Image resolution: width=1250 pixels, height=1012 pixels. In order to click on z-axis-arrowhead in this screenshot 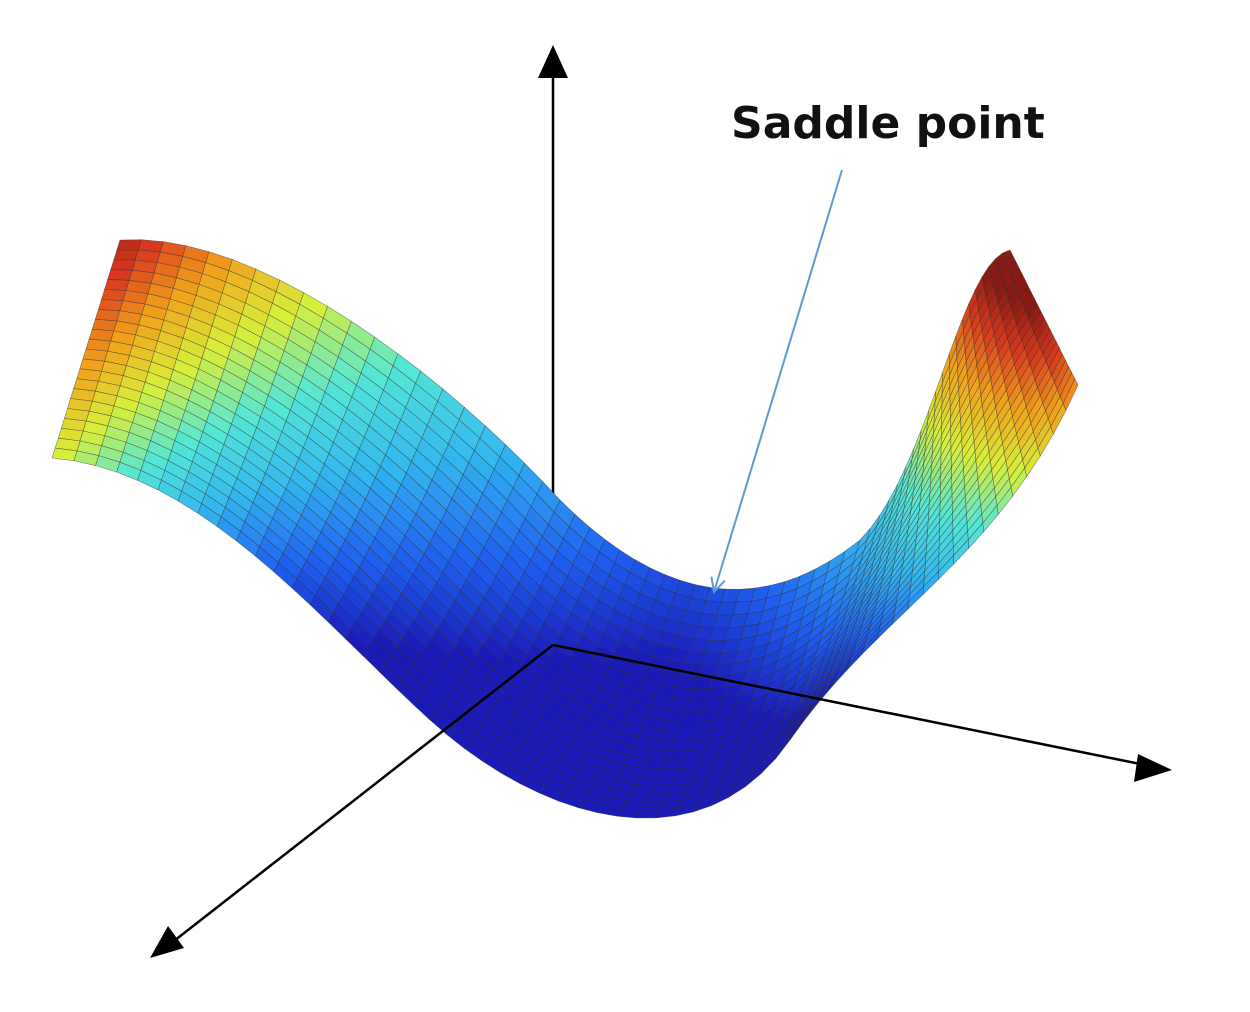, I will do `click(553, 61)`.